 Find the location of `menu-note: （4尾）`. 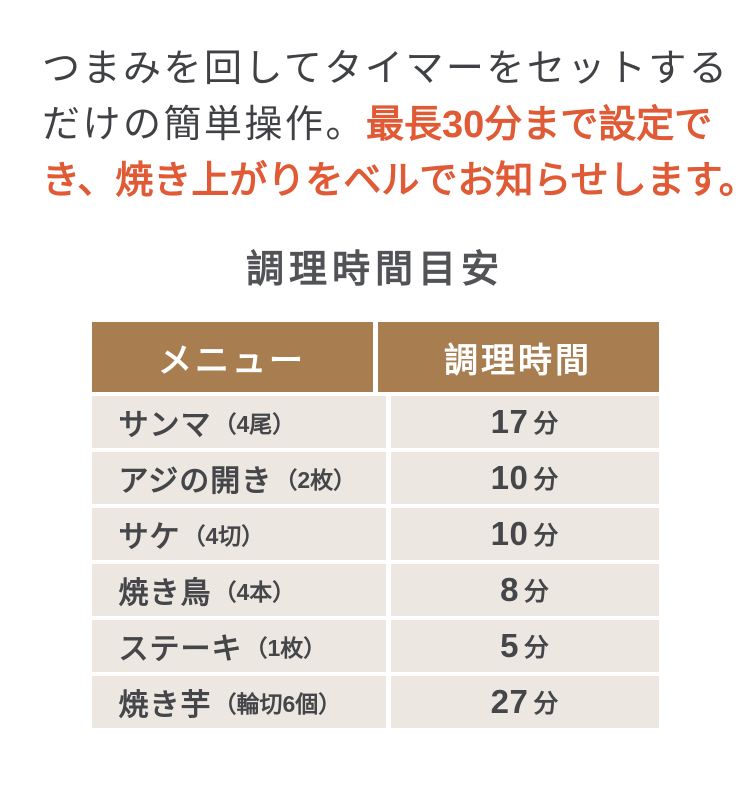

menu-note: （4尾） is located at coordinates (254, 424).